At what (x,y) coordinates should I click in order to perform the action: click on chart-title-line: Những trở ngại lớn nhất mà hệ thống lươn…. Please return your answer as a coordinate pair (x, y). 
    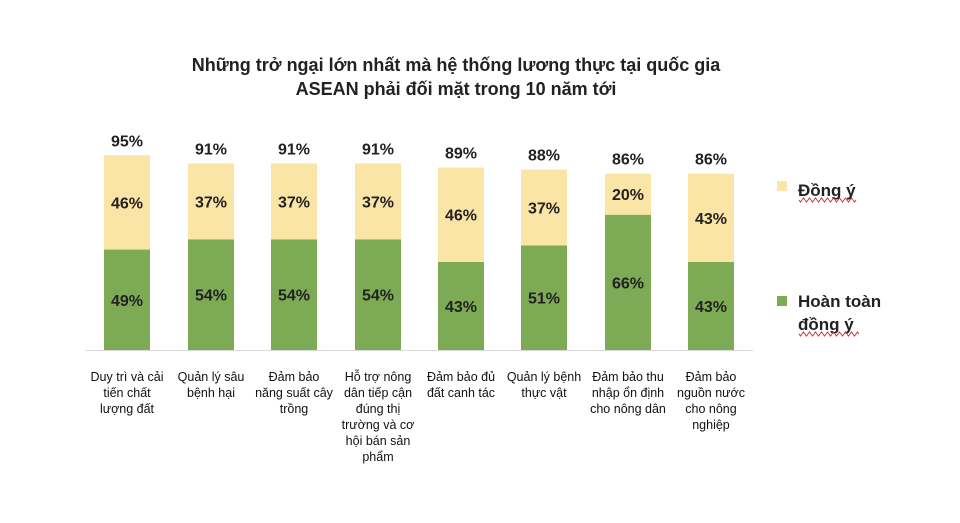
    Looking at the image, I should click on (456, 65).